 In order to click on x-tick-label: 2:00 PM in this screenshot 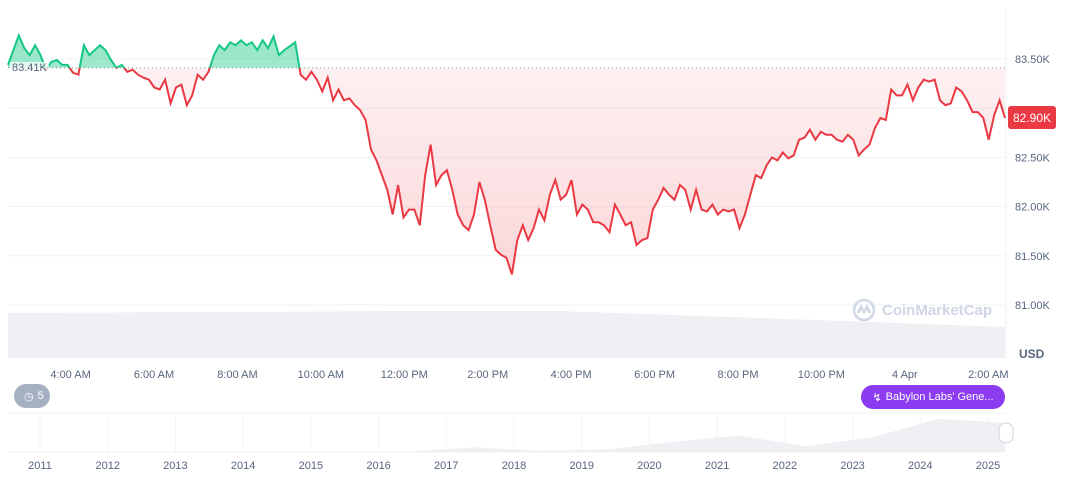, I will do `click(487, 375)`.